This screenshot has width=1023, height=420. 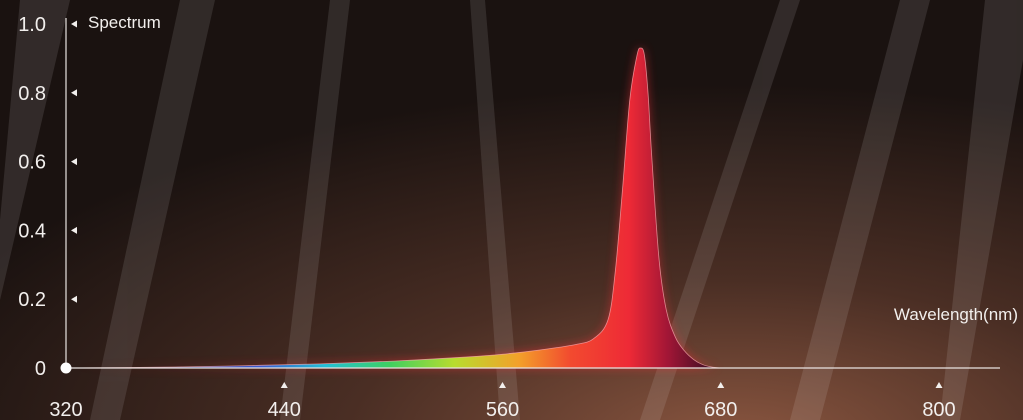 What do you see at coordinates (40, 369) in the screenshot?
I see `y-tick-label: 0` at bounding box center [40, 369].